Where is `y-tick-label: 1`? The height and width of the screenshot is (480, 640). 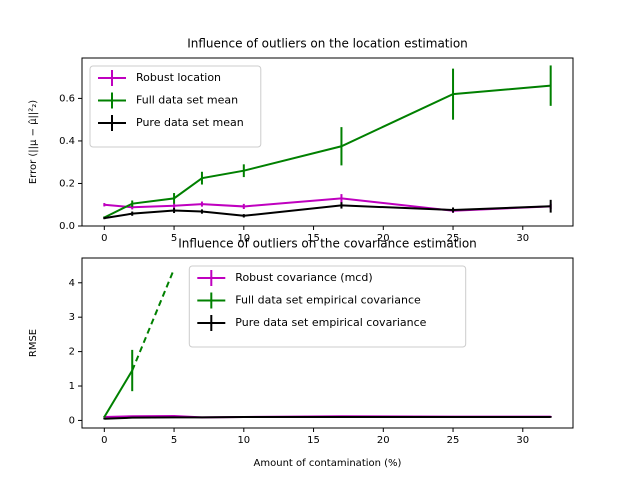
y-tick-label: 1 is located at coordinates (72, 386).